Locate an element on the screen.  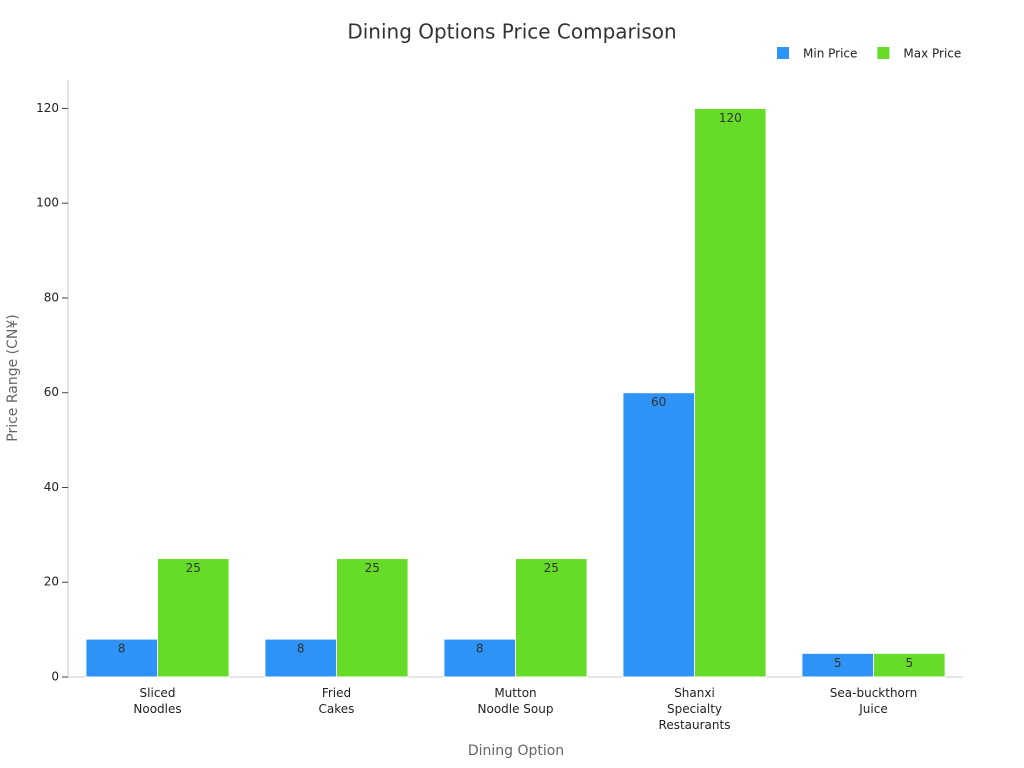
x-tick-label-line: Sea-buckthorn is located at coordinates (873, 693).